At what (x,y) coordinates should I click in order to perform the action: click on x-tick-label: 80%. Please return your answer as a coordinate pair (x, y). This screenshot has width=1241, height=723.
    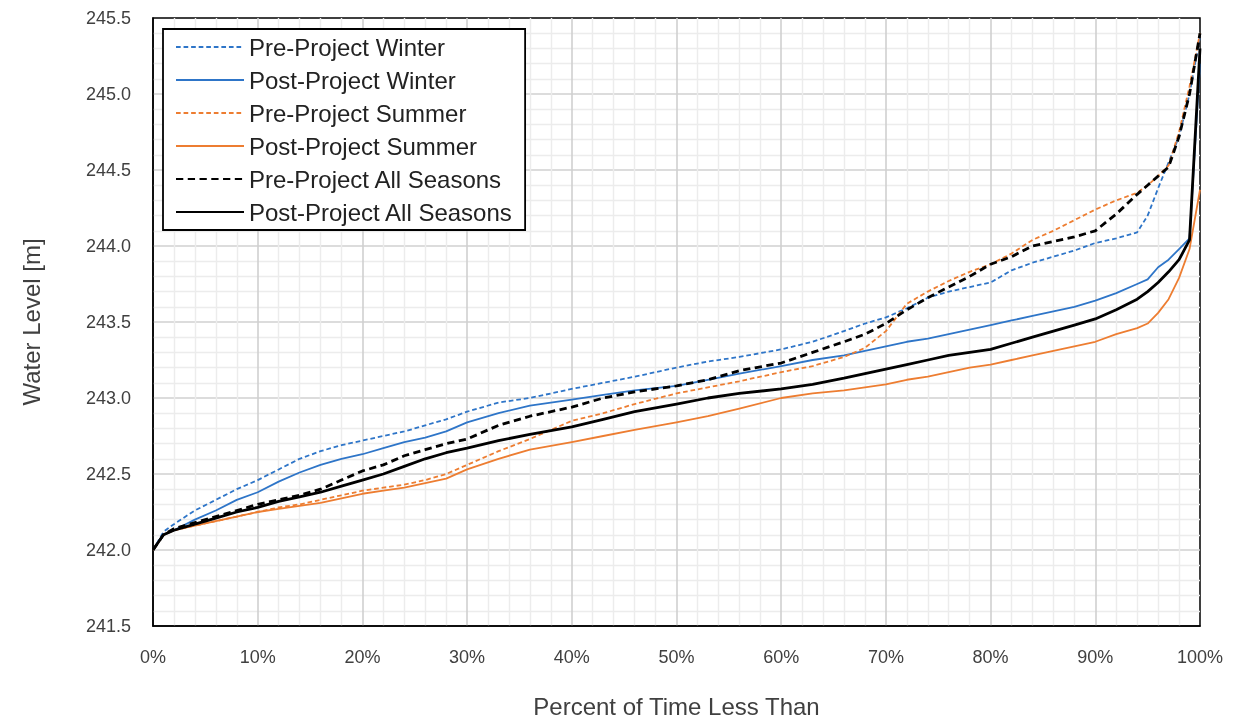
    Looking at the image, I should click on (990, 657).